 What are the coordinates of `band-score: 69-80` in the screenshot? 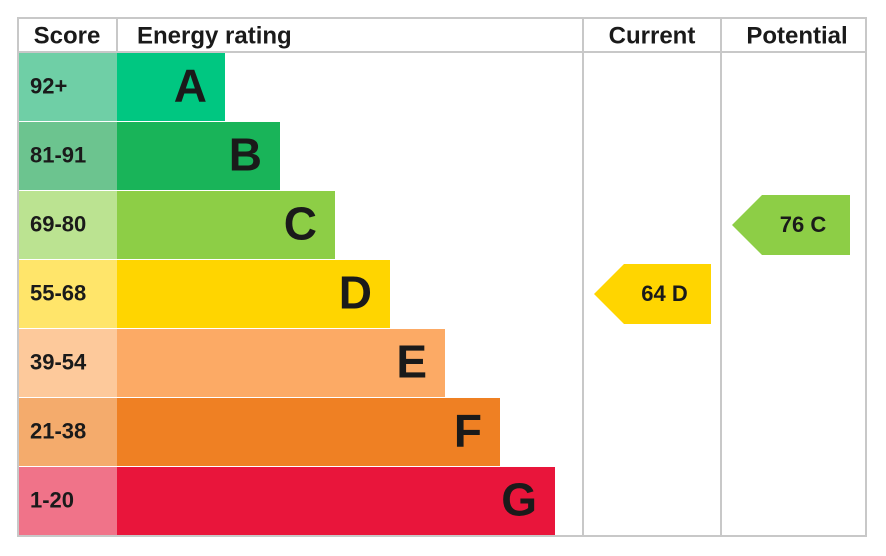 It's located at (58, 223).